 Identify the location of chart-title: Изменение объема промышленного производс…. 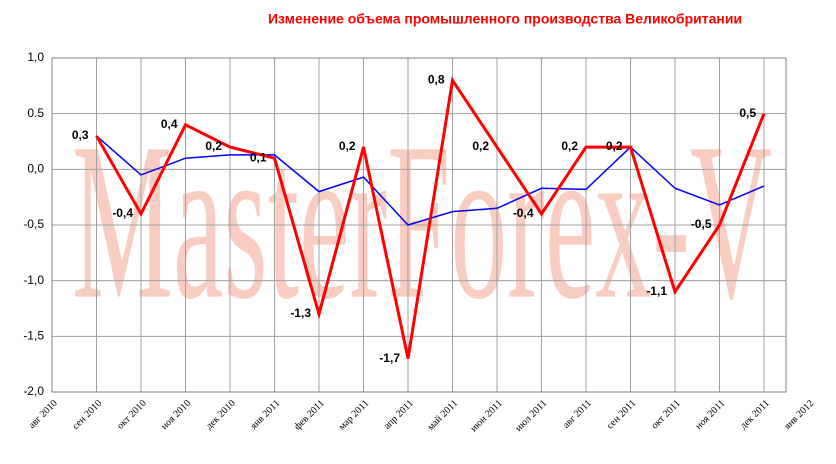
(505, 19).